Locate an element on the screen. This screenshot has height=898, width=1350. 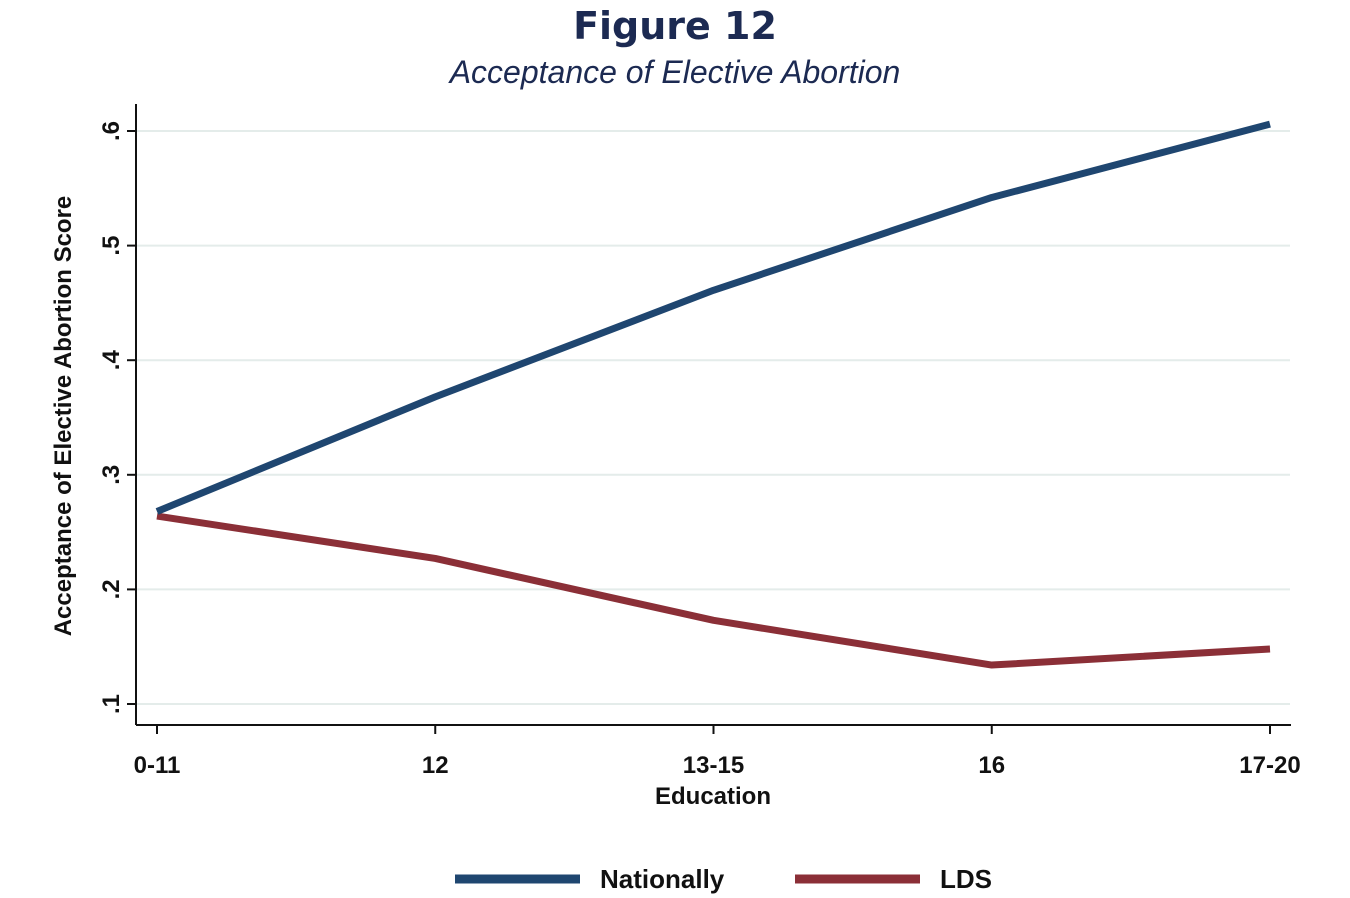
x-tick-label: 13-15 is located at coordinates (713, 765).